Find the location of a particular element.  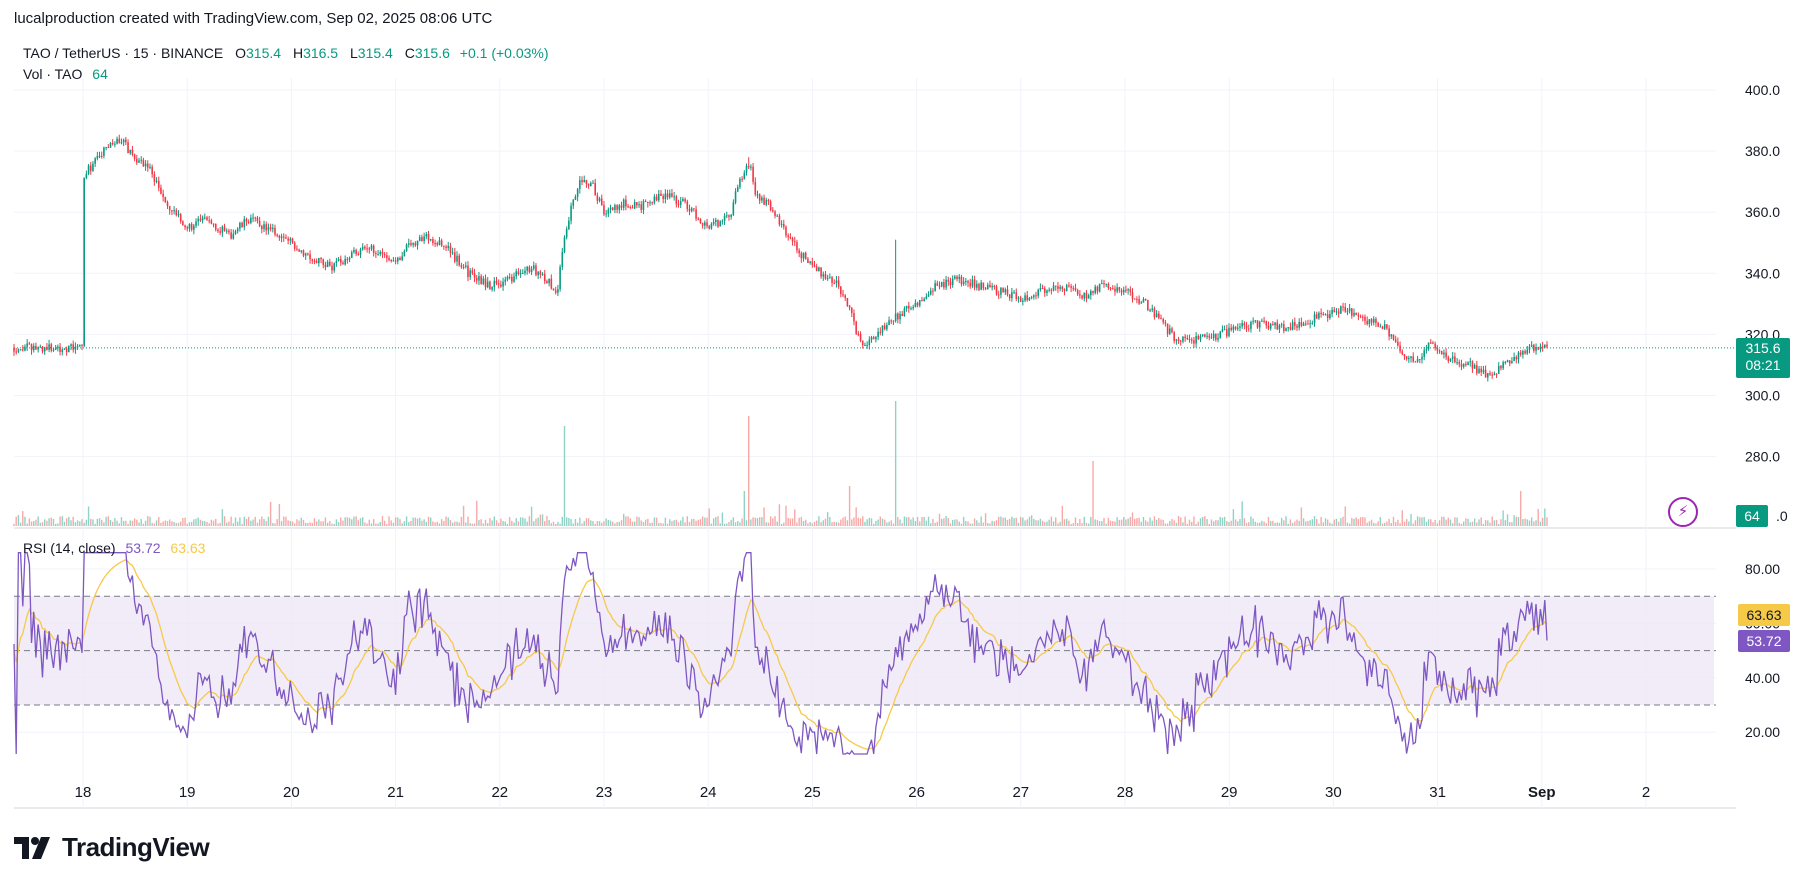

rsi-legend: RSI (14, close) 53.72 63.63 is located at coordinates (114, 548).